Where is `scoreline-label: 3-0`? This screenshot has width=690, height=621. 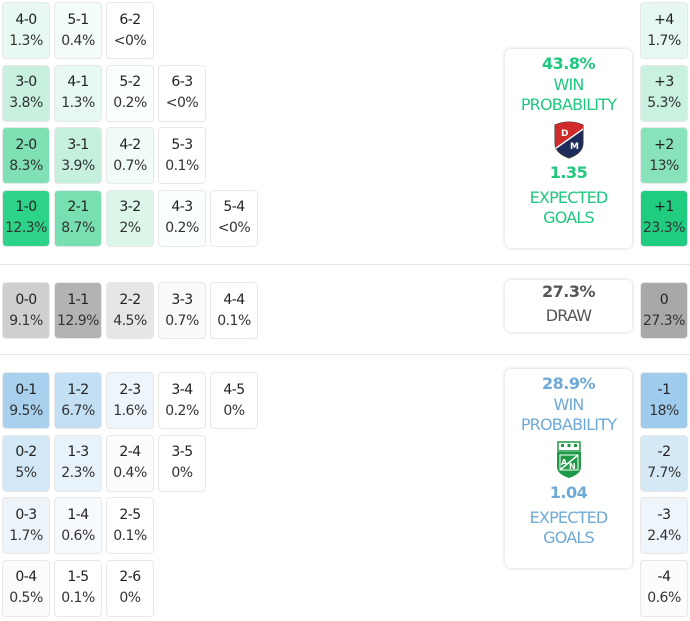
scoreline-label: 3-0 is located at coordinates (26, 82).